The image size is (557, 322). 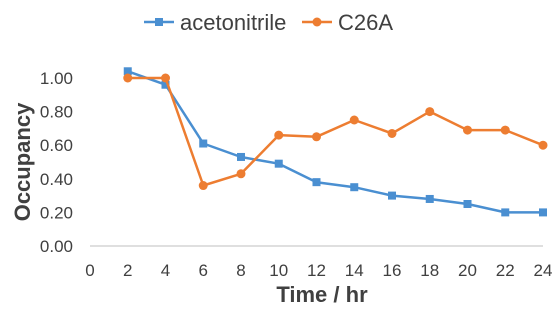 What do you see at coordinates (467, 270) in the screenshot?
I see `x-tick-label: 20` at bounding box center [467, 270].